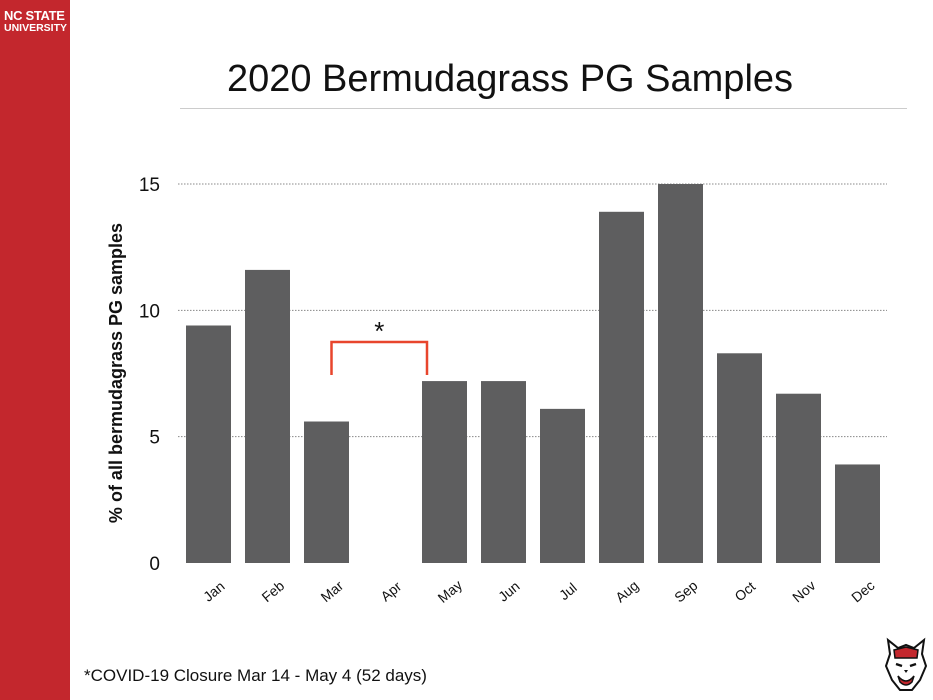  Describe the element at coordinates (906, 664) in the screenshot. I see `wolf-head-icon` at that location.